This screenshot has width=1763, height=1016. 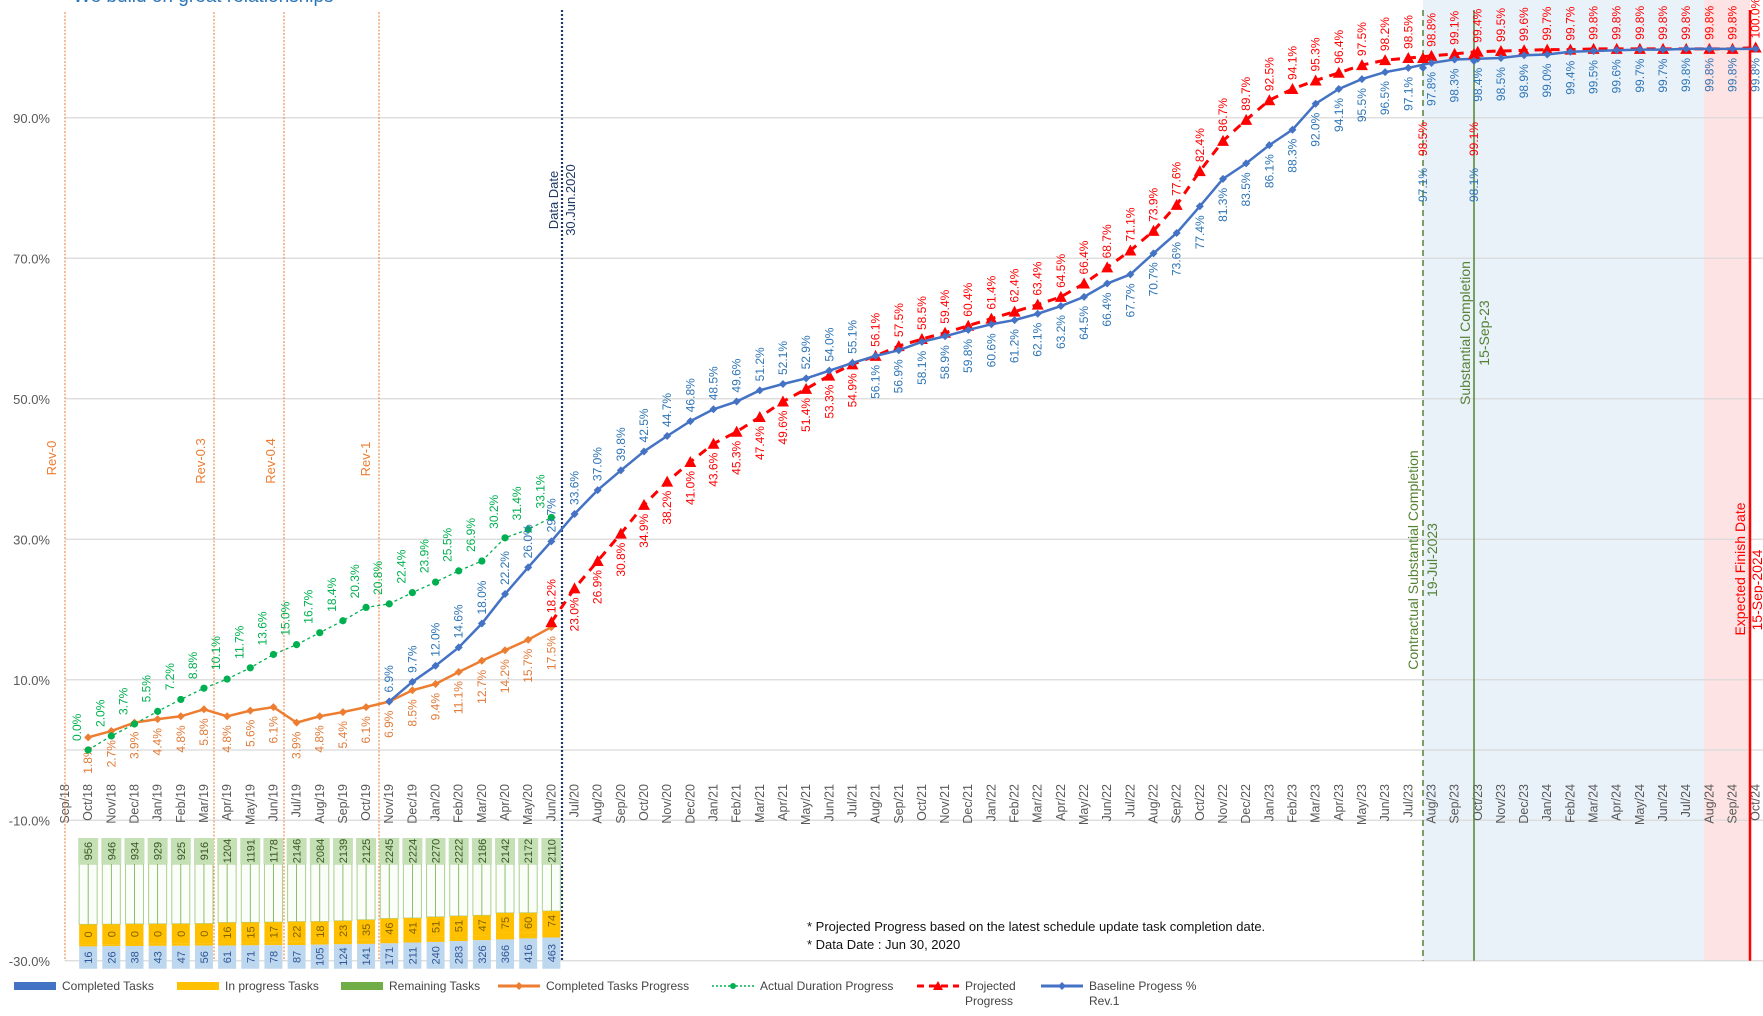 What do you see at coordinates (321, 957) in the screenshot?
I see `completed-tasks-value: 105` at bounding box center [321, 957].